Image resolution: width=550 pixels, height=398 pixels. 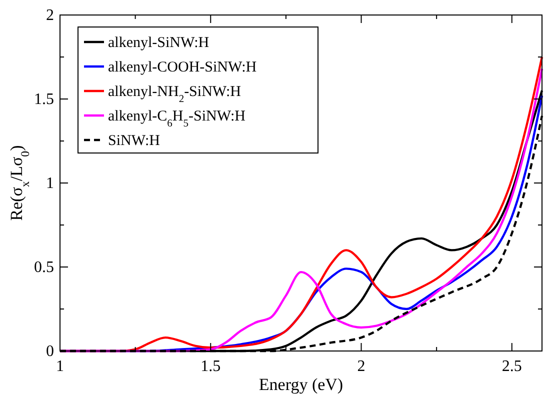 What do you see at coordinates (50, 15) in the screenshot?
I see `y-tick-label: 2` at bounding box center [50, 15].